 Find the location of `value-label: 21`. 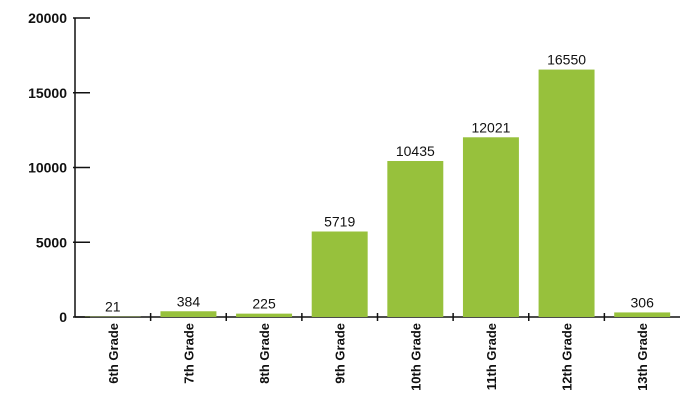

value-label: 21 is located at coordinates (113, 307).